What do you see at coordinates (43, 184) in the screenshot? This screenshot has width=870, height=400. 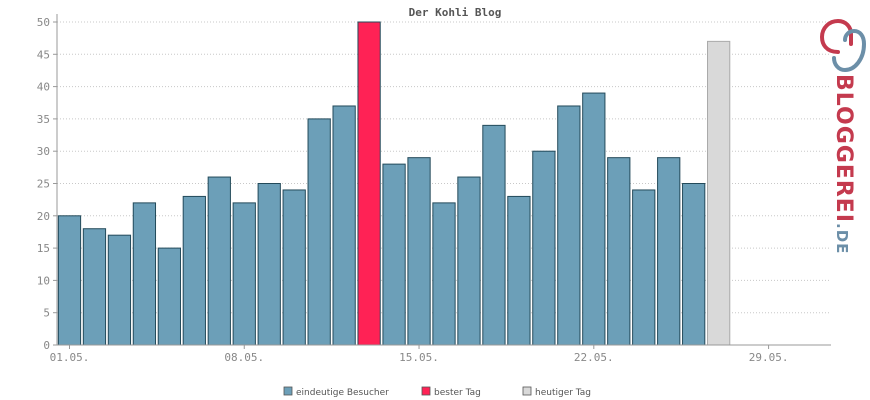 I see `y-tick-label: 25` at bounding box center [43, 184].